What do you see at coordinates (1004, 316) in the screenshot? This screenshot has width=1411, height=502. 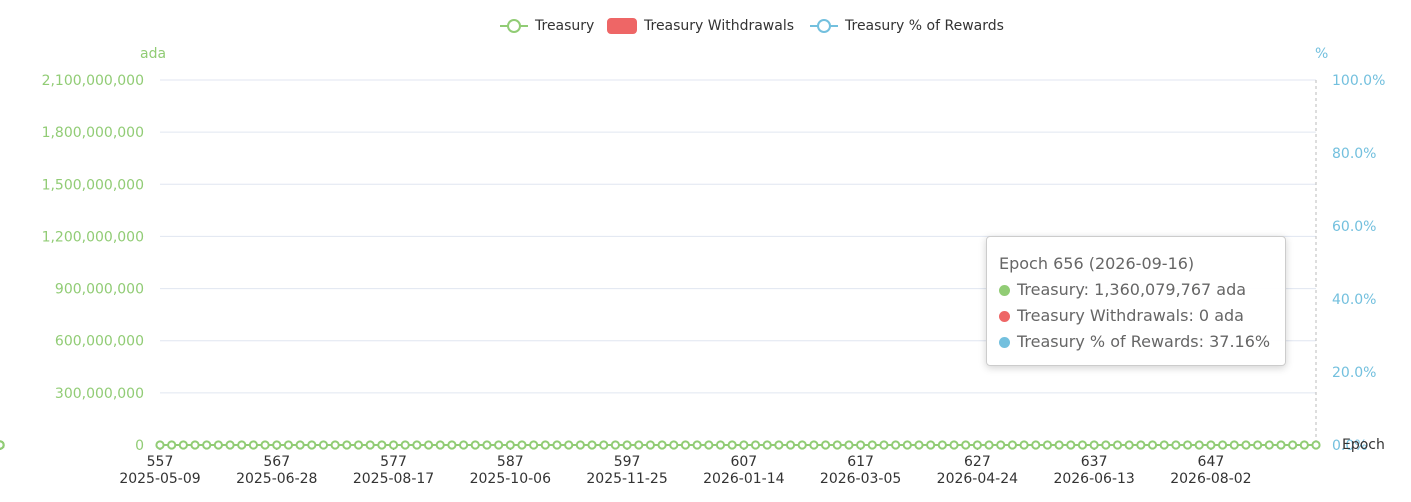 I see `withdrawals-dot-icon` at bounding box center [1004, 316].